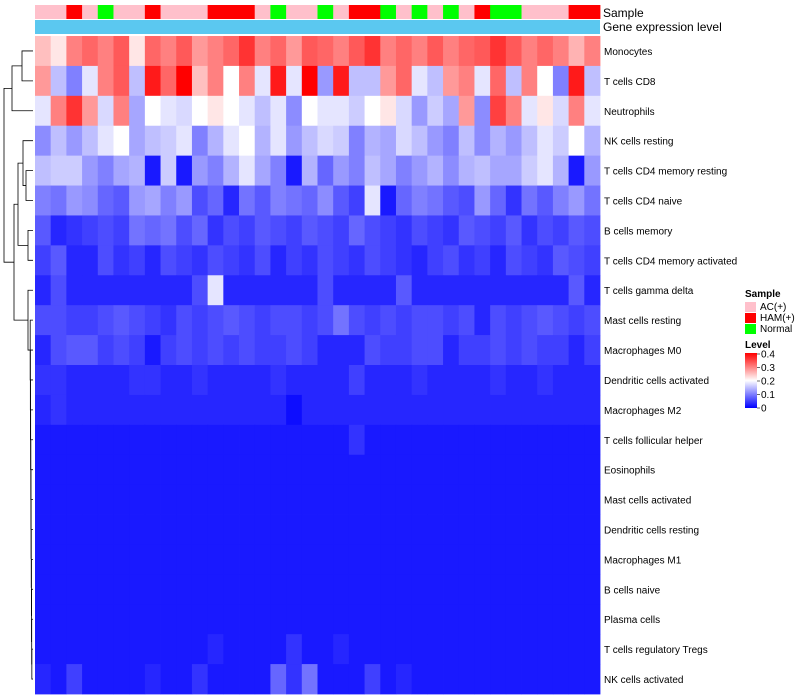 Image resolution: width=800 pixels, height=700 pixels. What do you see at coordinates (662, 27) in the screenshot?
I see `gene-expression-annotation-label: Gene expression level` at bounding box center [662, 27].